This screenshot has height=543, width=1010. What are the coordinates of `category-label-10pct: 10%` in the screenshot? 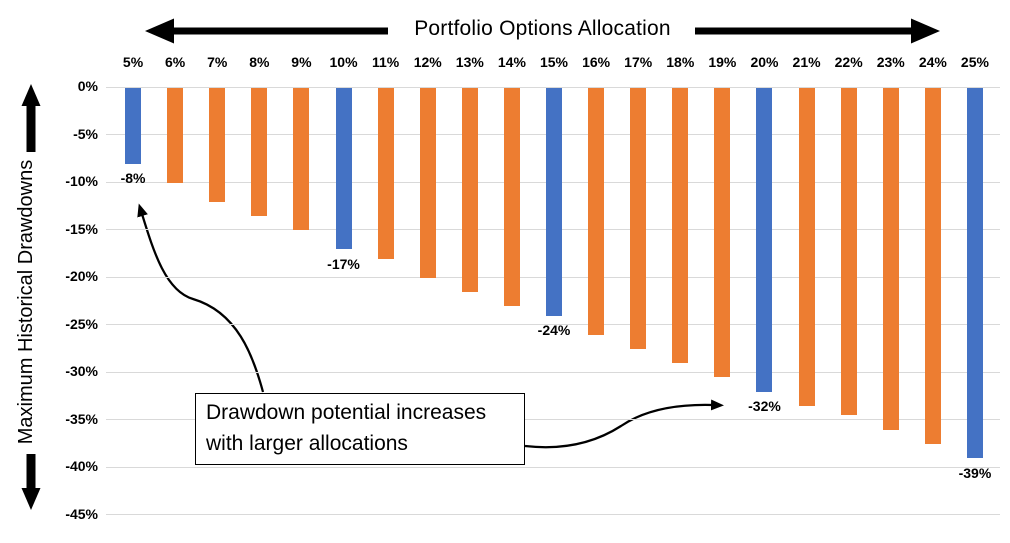 It's located at (343, 62).